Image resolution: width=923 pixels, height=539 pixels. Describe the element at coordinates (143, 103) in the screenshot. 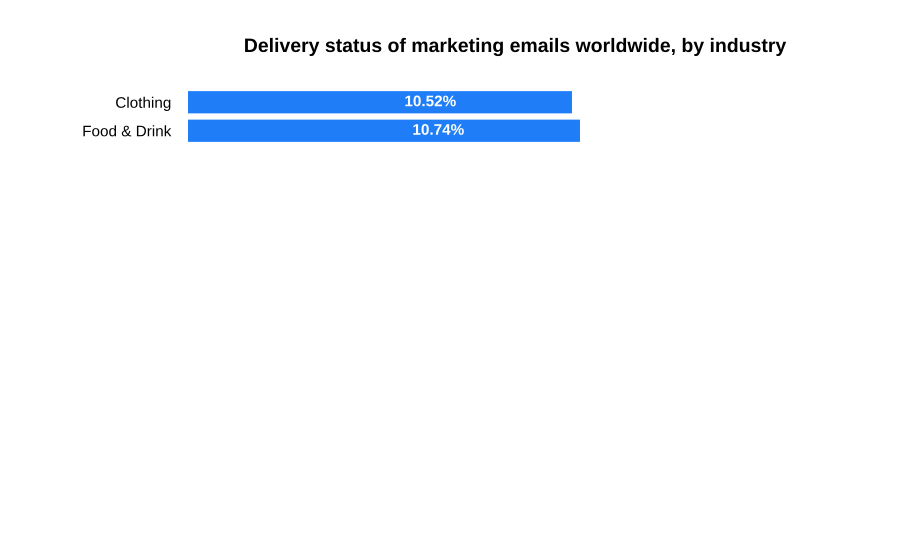

I see `y-tick-label: Clothing` at that location.